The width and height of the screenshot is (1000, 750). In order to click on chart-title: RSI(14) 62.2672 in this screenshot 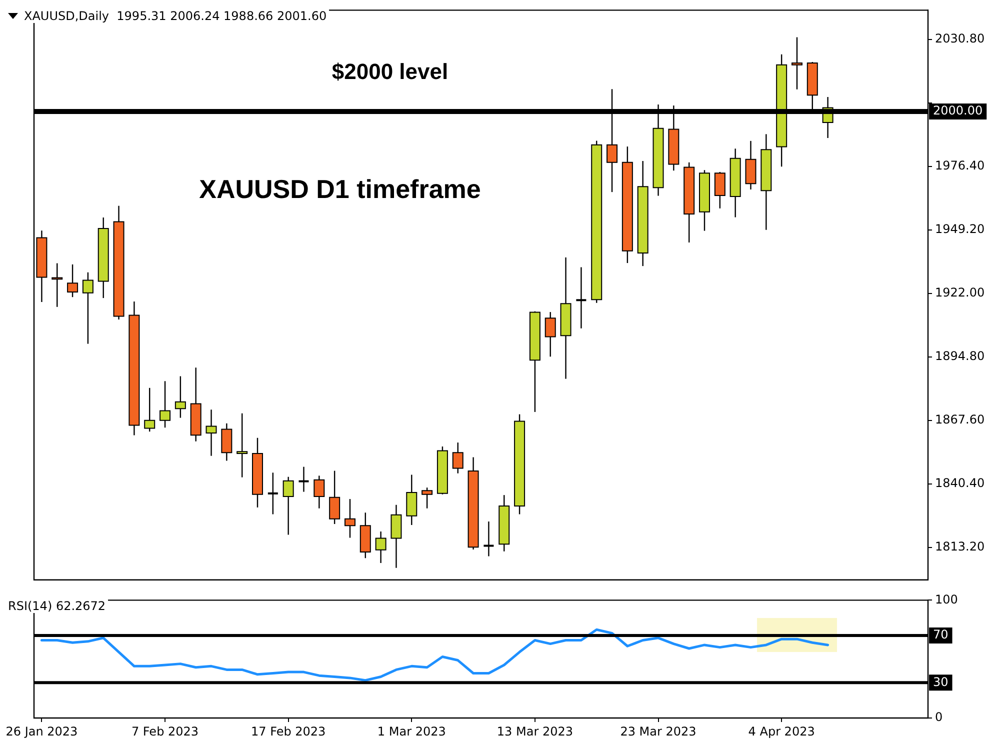, I will do `click(57, 606)`.